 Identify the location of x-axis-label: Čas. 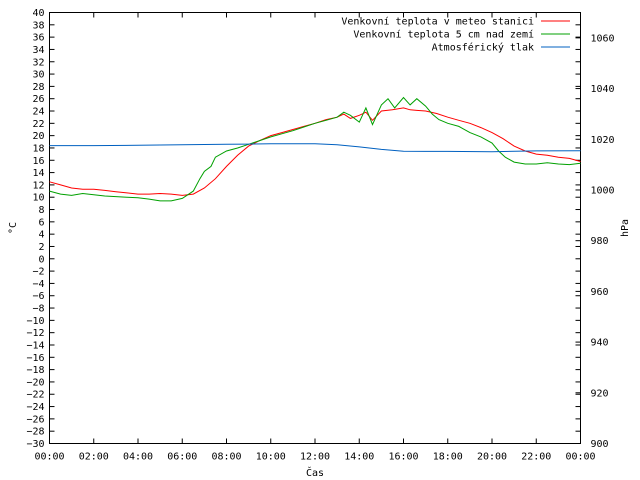
(315, 472).